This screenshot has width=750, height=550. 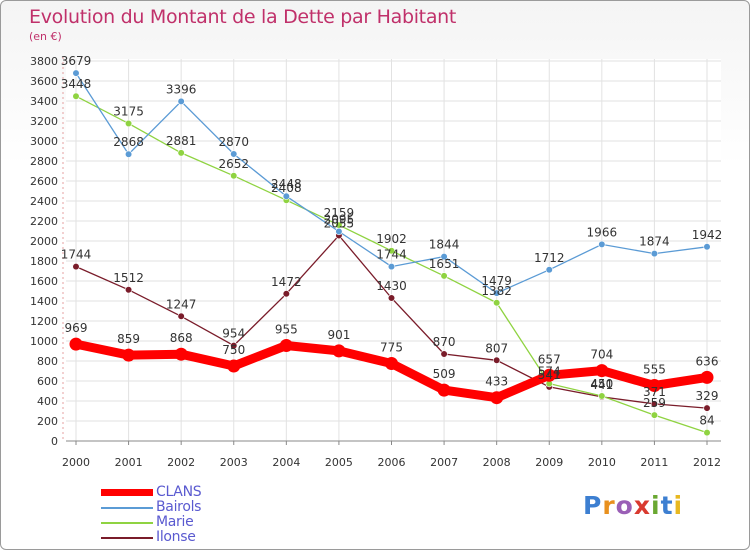 What do you see at coordinates (549, 258) in the screenshot?
I see `data-label-bairols: 1712` at bounding box center [549, 258].